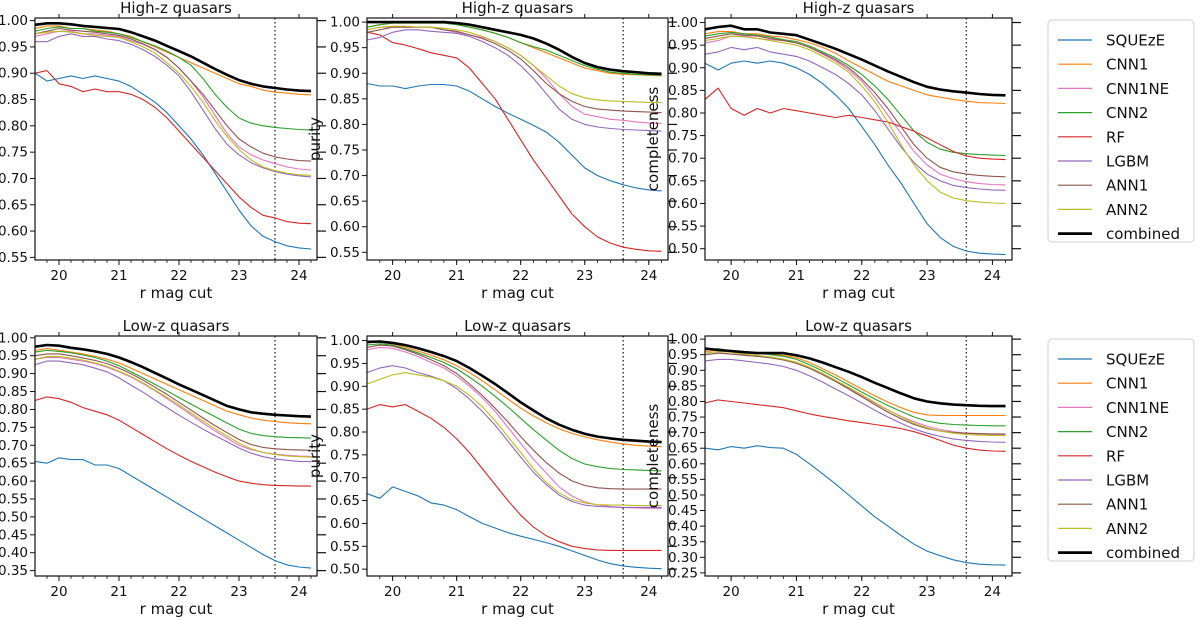 This screenshot has height=620, width=1200. I want to click on y-tick-label: 0.95, so click(683, 46).